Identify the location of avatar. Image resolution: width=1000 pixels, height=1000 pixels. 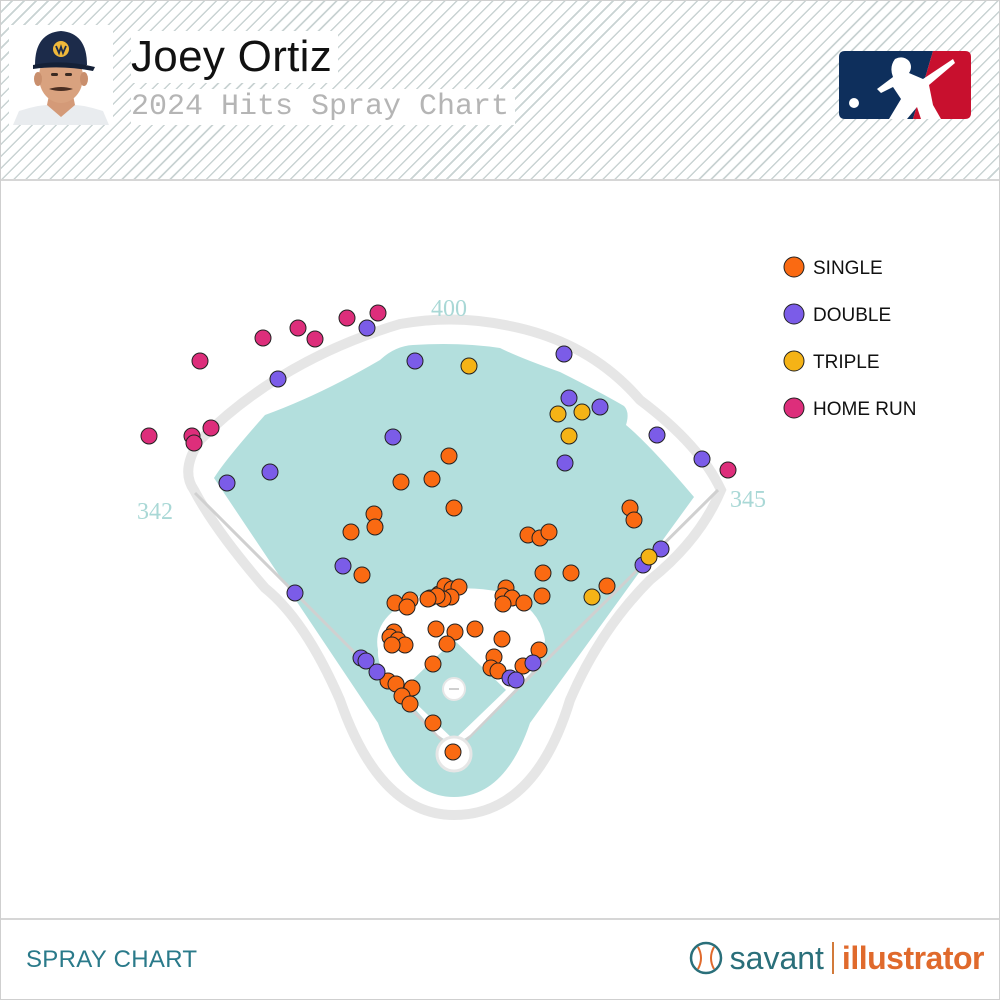
(61, 75).